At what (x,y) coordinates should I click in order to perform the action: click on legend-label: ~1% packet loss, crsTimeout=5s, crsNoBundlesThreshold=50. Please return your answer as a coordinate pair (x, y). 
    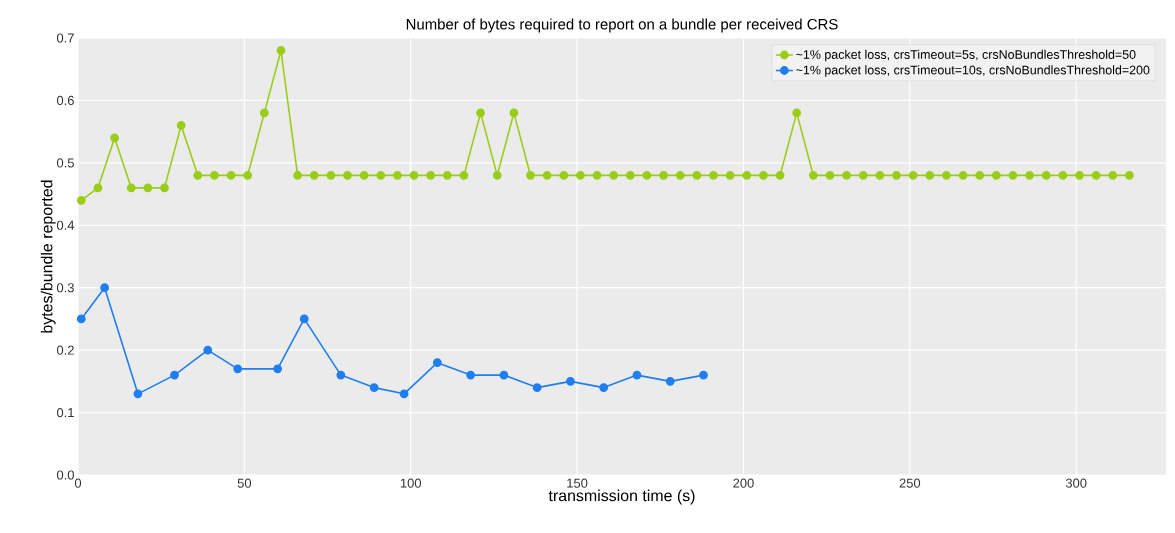
    Looking at the image, I should click on (966, 55).